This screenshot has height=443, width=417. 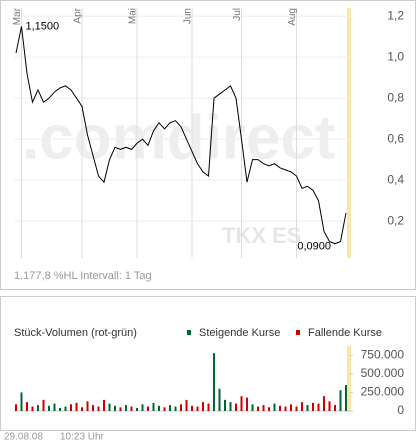 What do you see at coordinates (17, 16) in the screenshot?
I see `x-tick-label: Mar` at bounding box center [17, 16].